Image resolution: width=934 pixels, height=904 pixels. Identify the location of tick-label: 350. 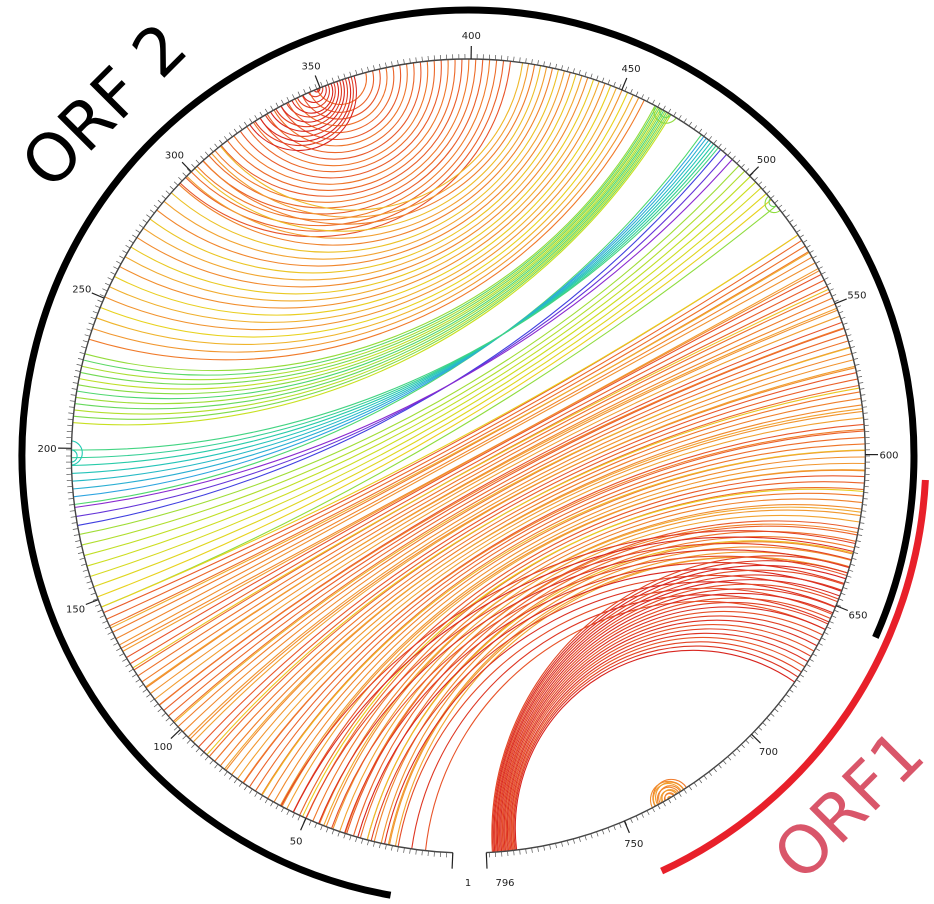
(311, 66).